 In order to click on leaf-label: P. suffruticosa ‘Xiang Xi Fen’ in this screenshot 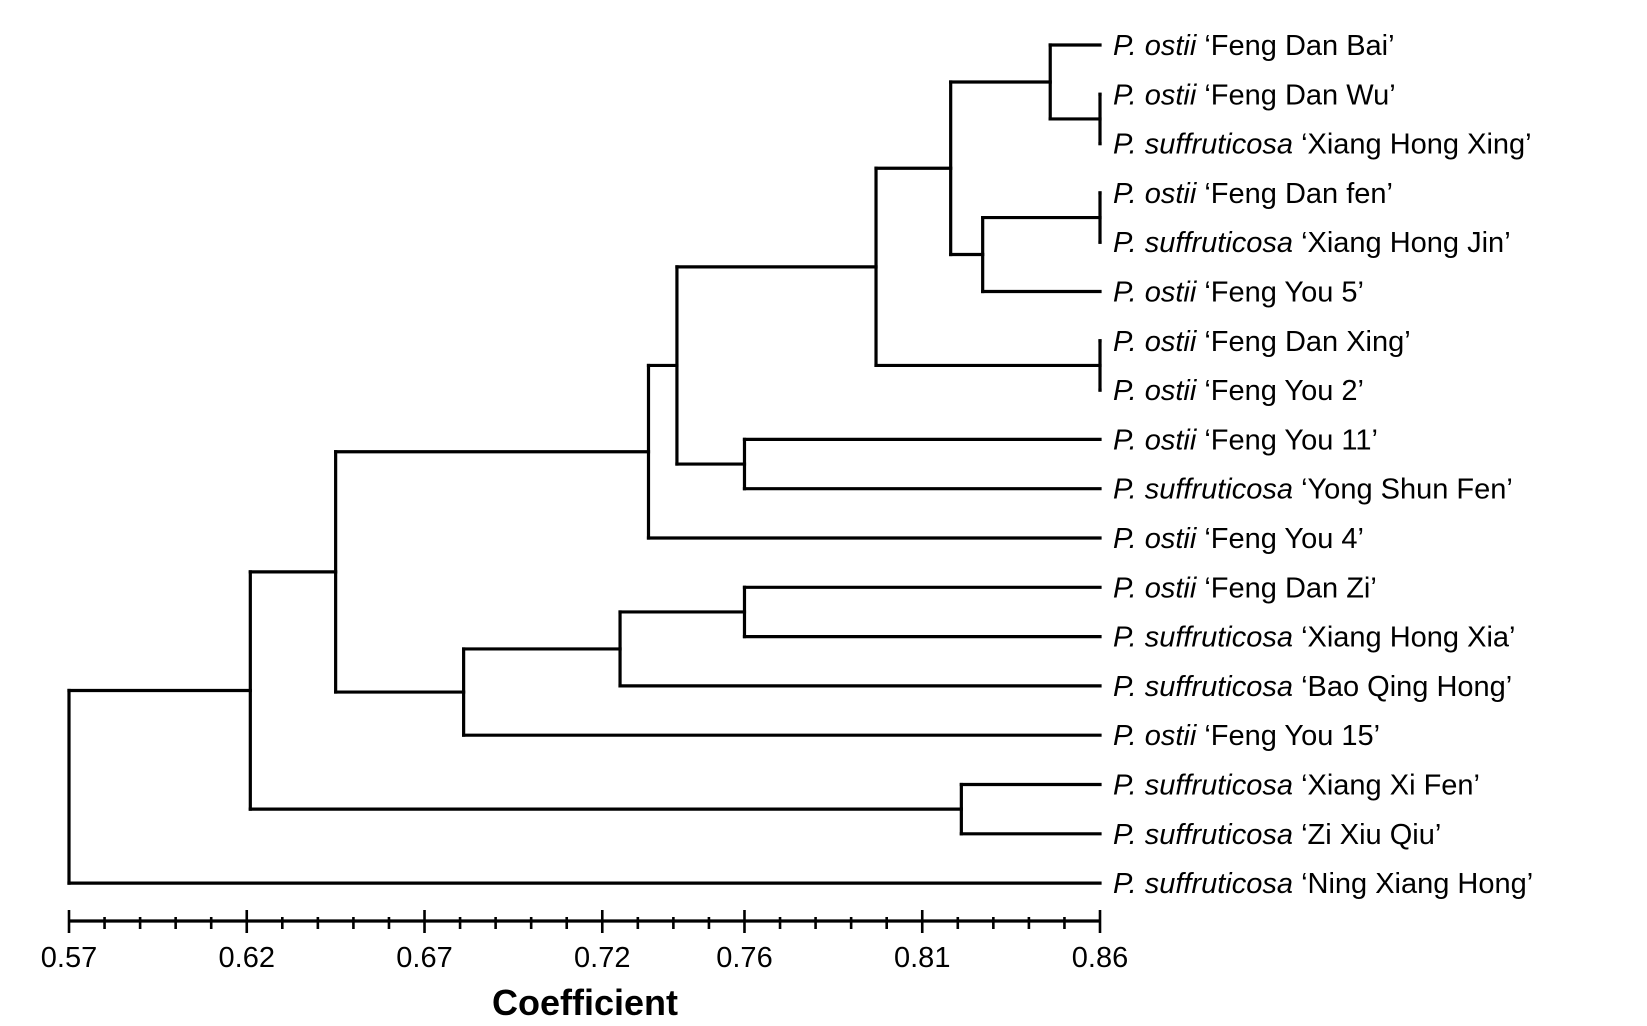, I will do `click(1296, 786)`.